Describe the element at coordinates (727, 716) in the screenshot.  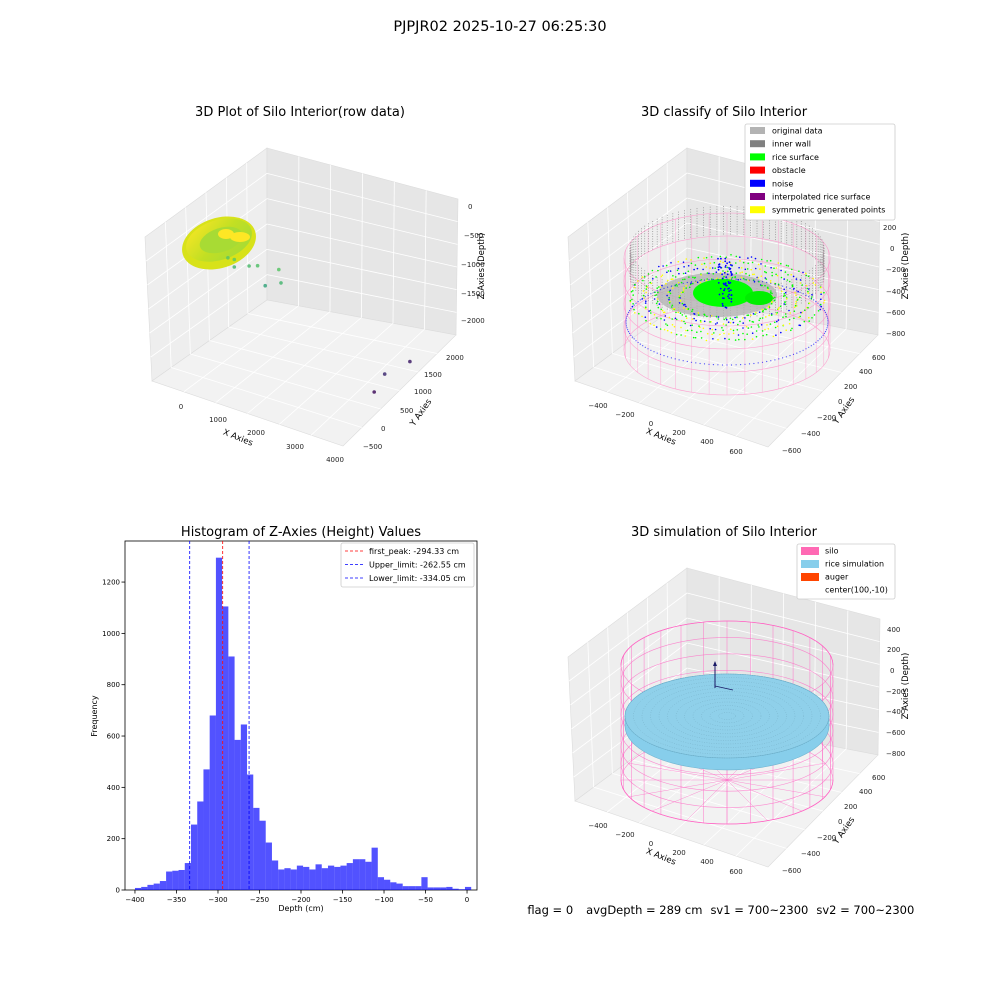
I see `rice-mesh-ring` at that location.